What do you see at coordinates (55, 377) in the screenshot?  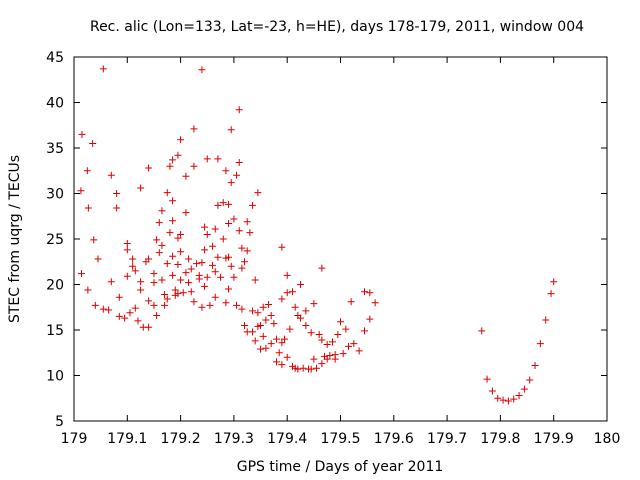 I see `y-tick-label: 10` at bounding box center [55, 377].